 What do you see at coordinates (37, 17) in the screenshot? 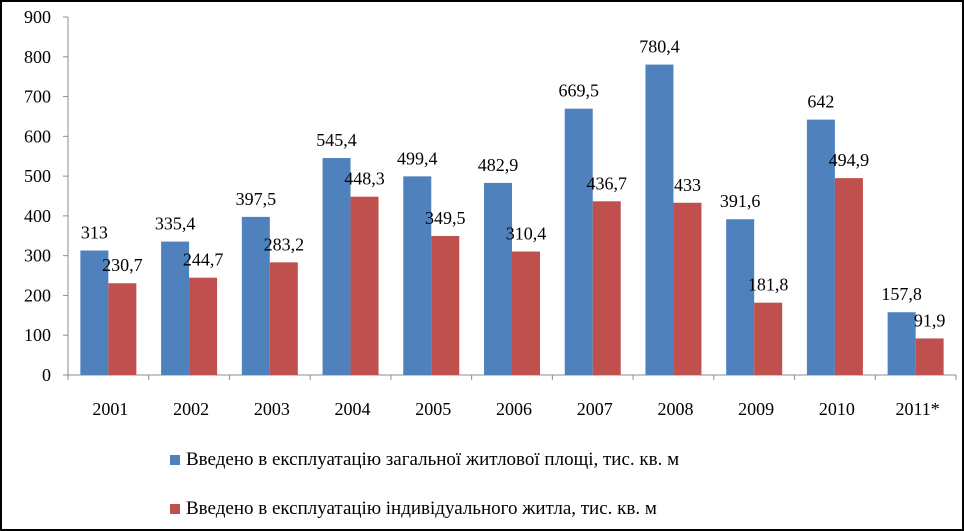
I see `y-tick-label: 900` at bounding box center [37, 17].